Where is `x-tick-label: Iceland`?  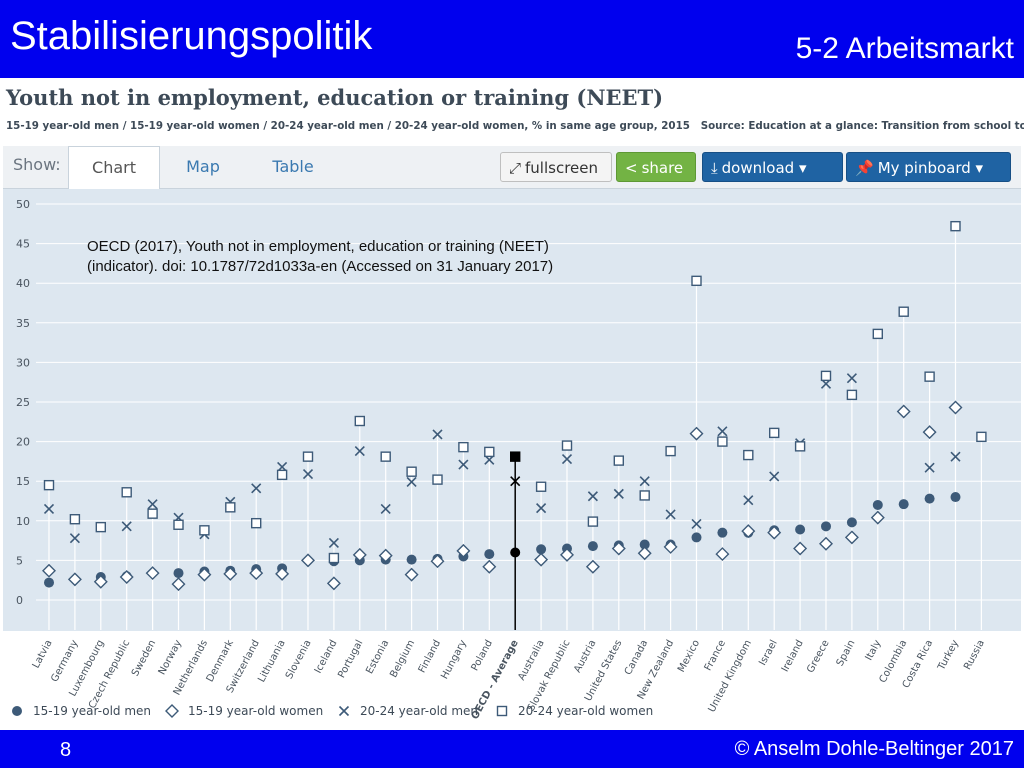
x-tick-label: Iceland is located at coordinates (326, 656).